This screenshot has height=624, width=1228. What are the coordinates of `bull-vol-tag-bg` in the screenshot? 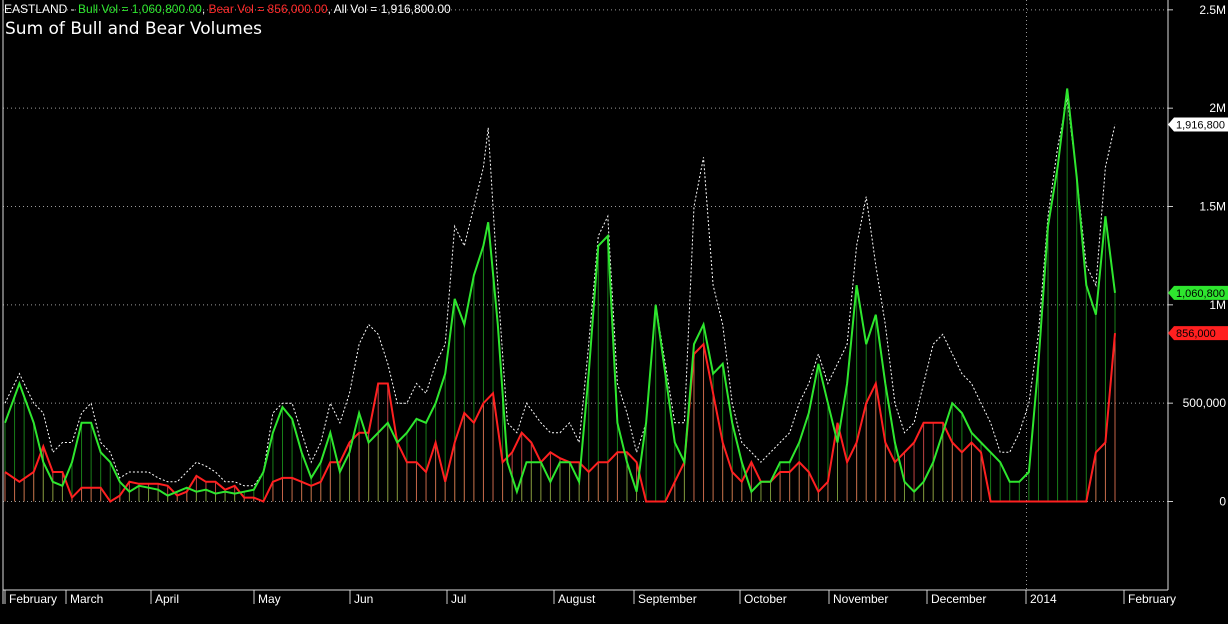 It's located at (1198, 292).